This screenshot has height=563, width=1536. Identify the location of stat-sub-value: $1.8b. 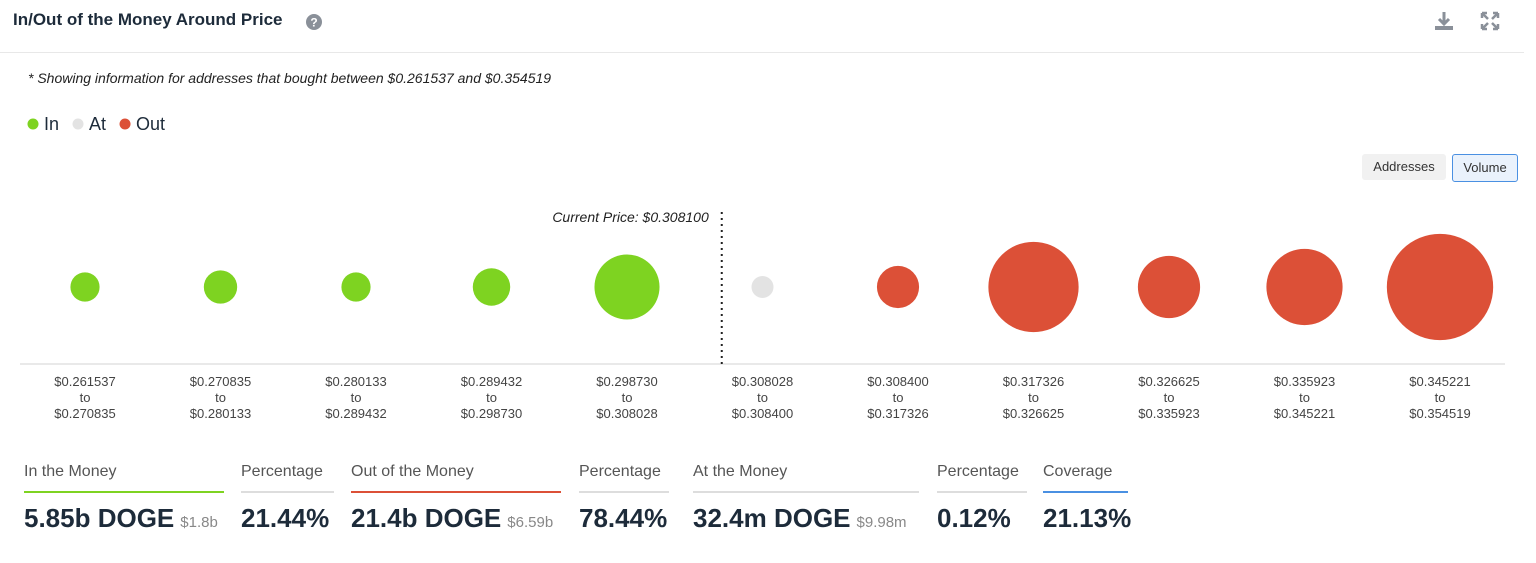
(199, 522).